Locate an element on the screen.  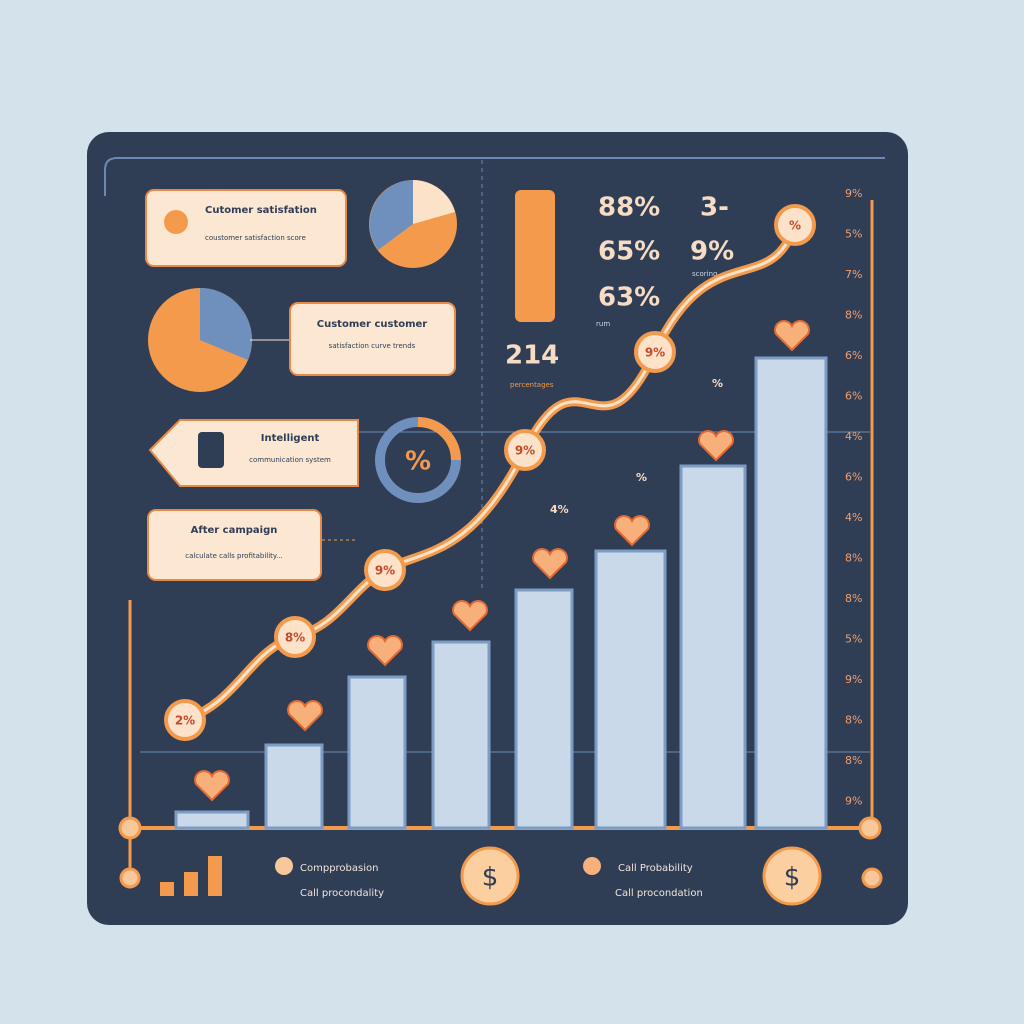
stat: 65% is located at coordinates (629, 252).